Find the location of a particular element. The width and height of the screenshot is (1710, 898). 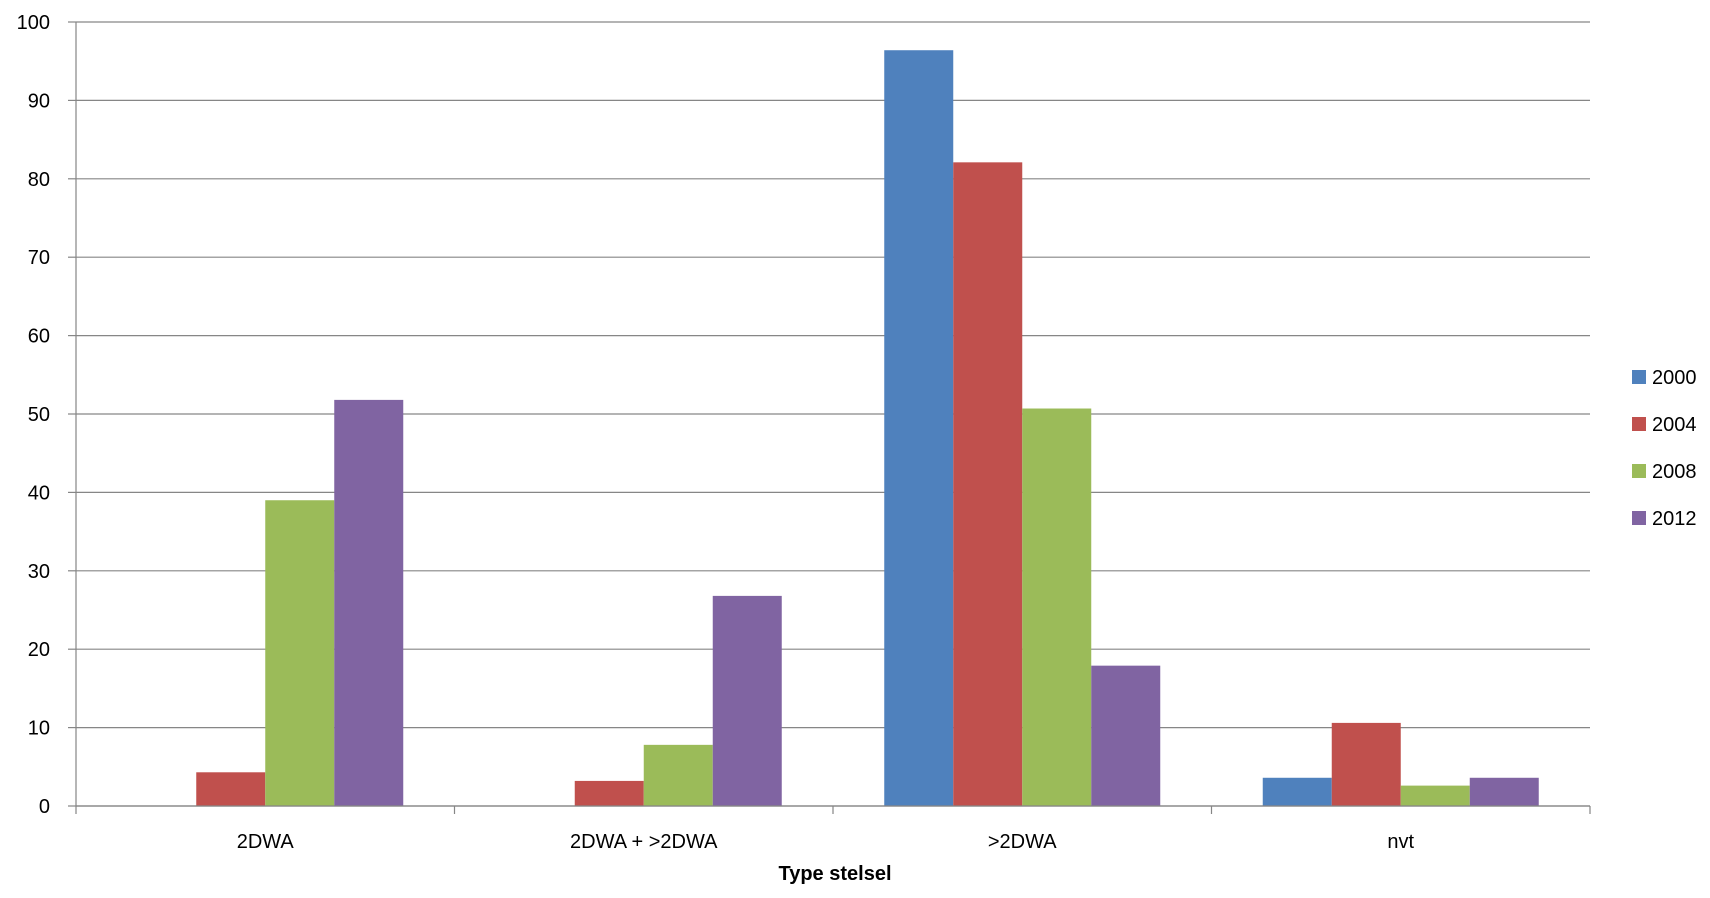

legend-swatch-2008 is located at coordinates (1639, 471).